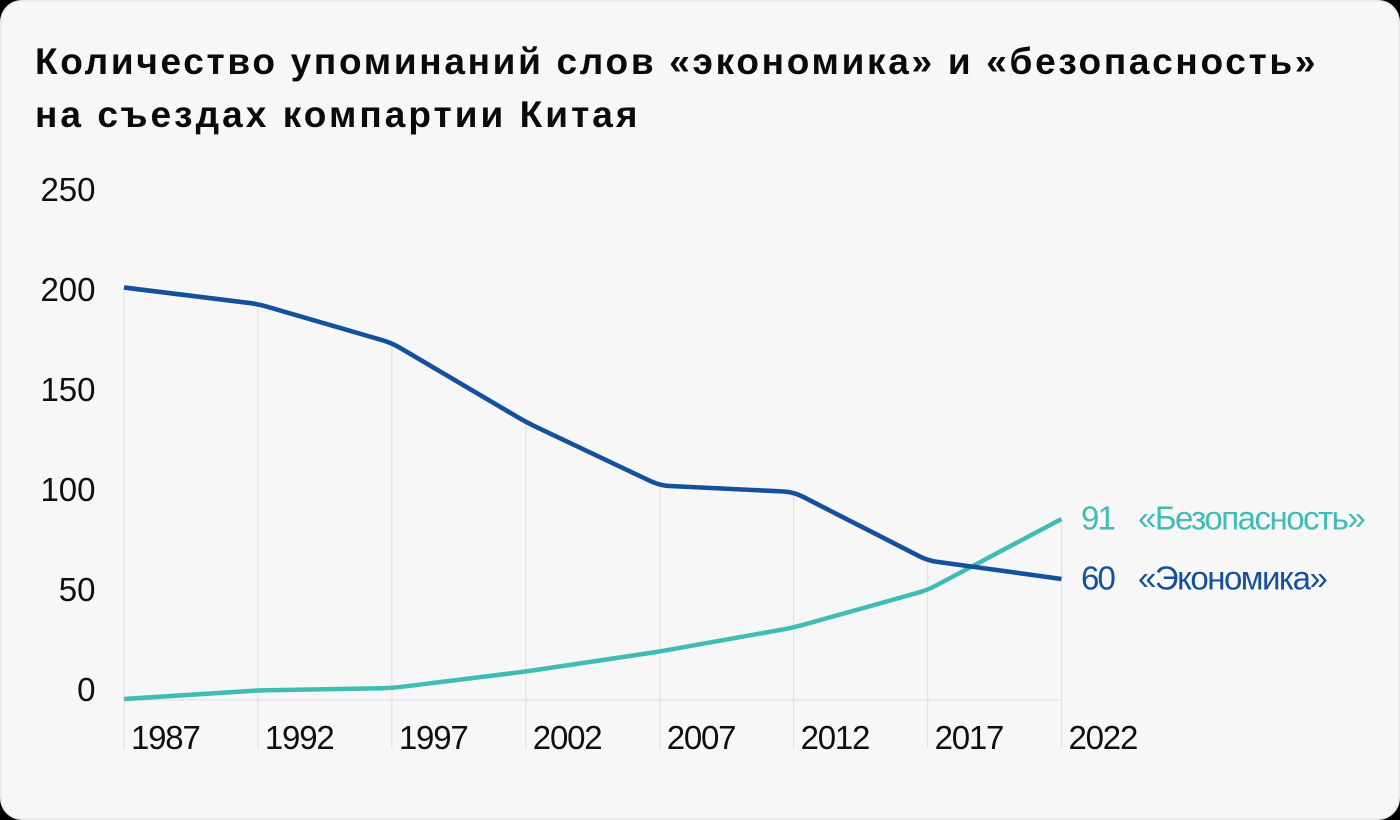  I want to click on svg-text: 2002, so click(567, 737).